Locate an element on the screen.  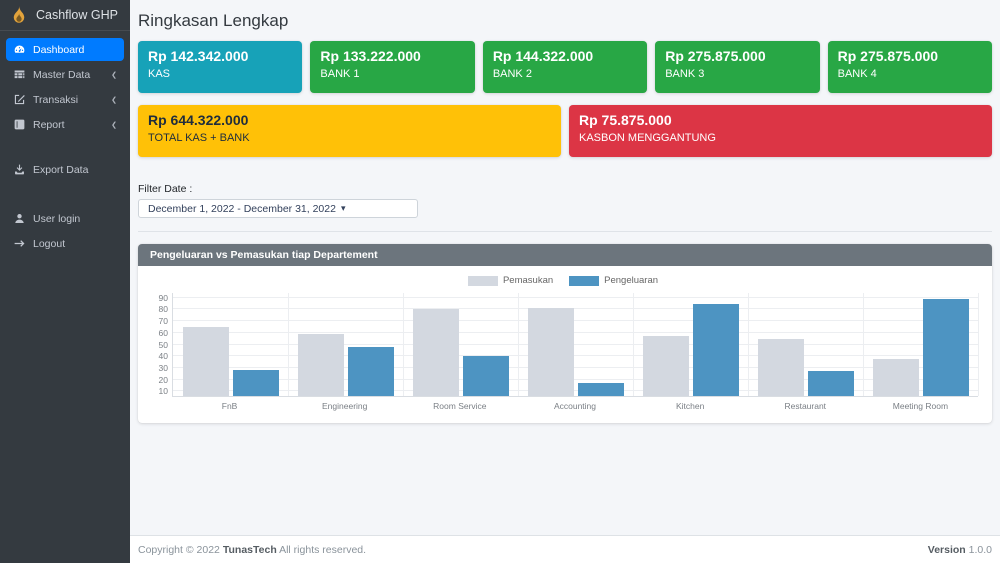
card-amount: Rp 644.322.000 is located at coordinates (198, 120).